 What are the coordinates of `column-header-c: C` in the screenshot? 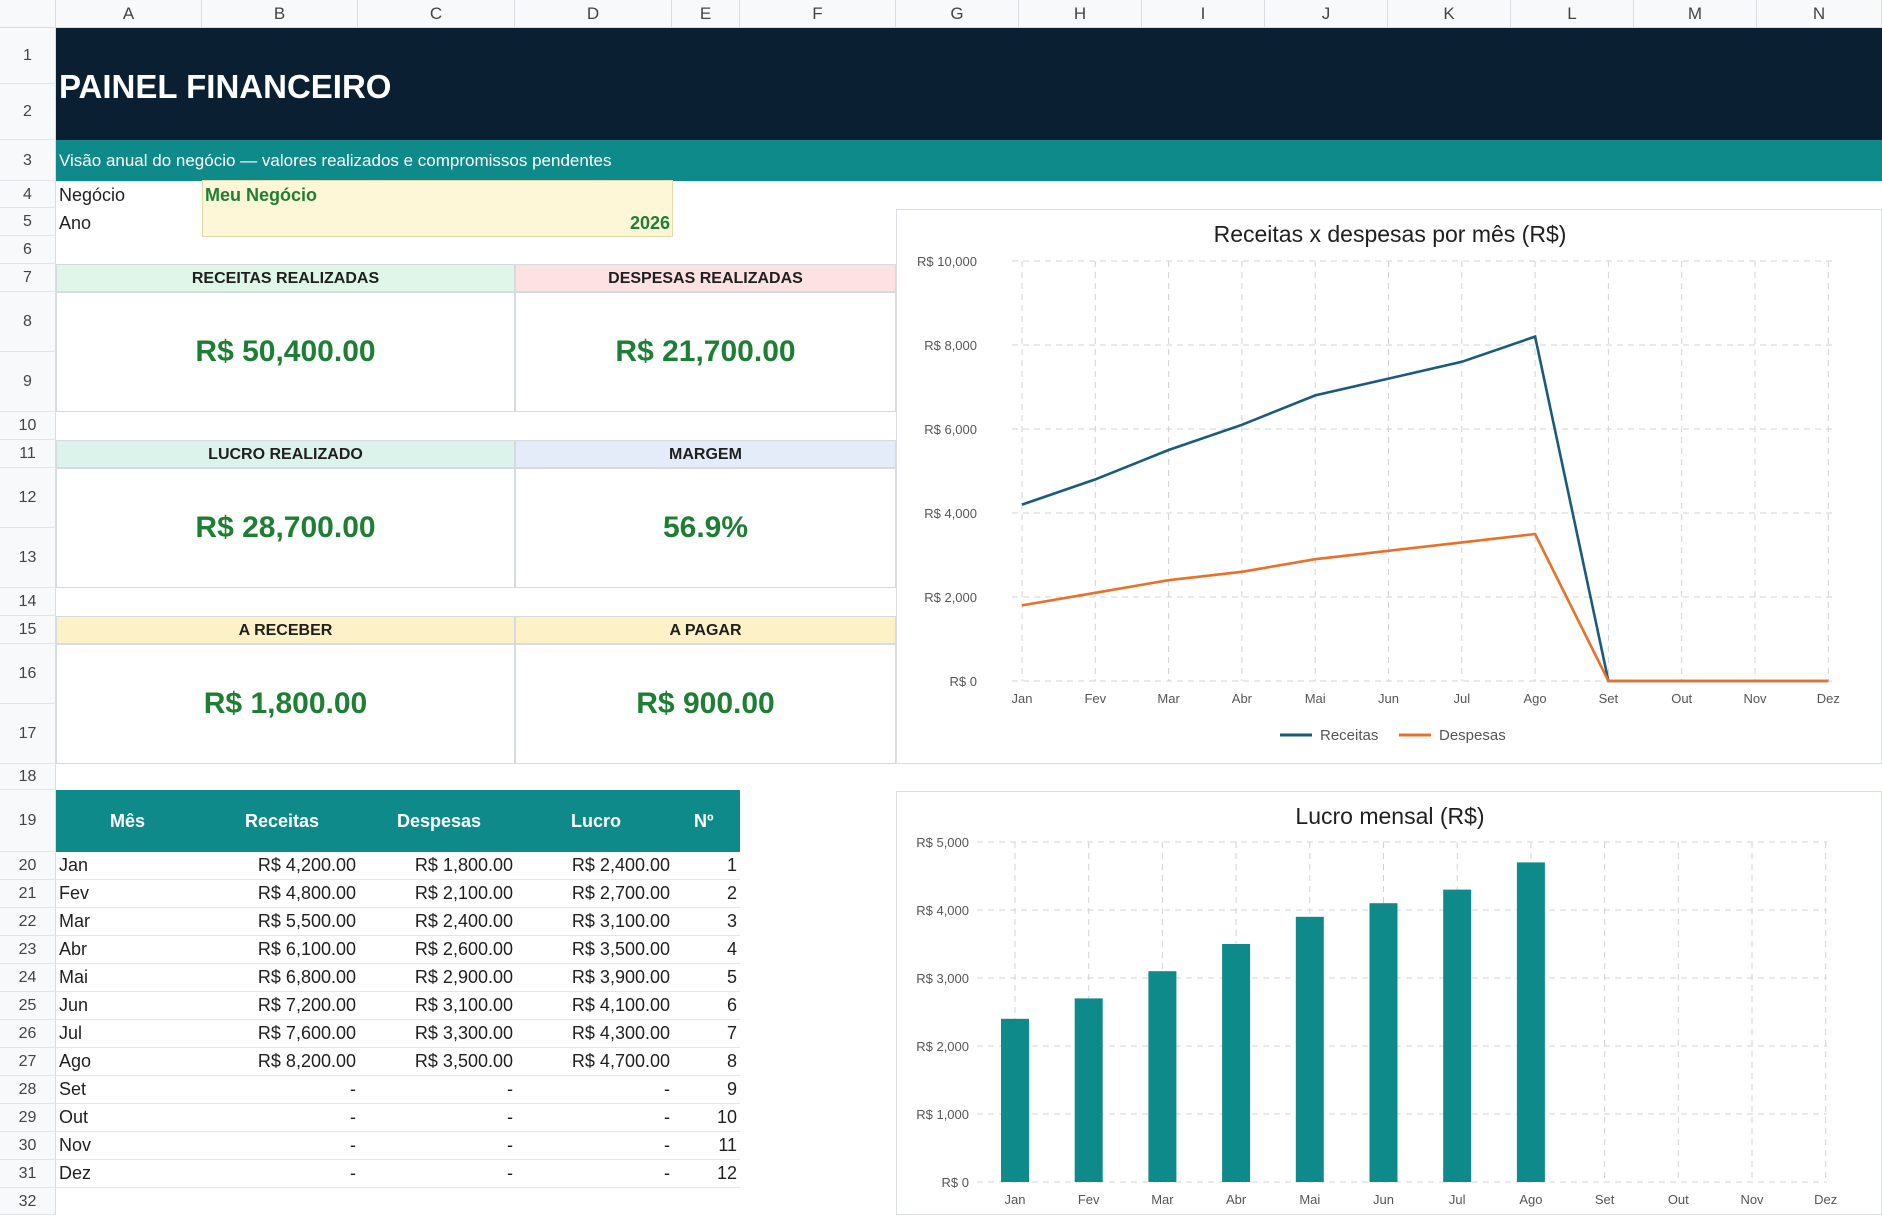 It's located at (436, 14).